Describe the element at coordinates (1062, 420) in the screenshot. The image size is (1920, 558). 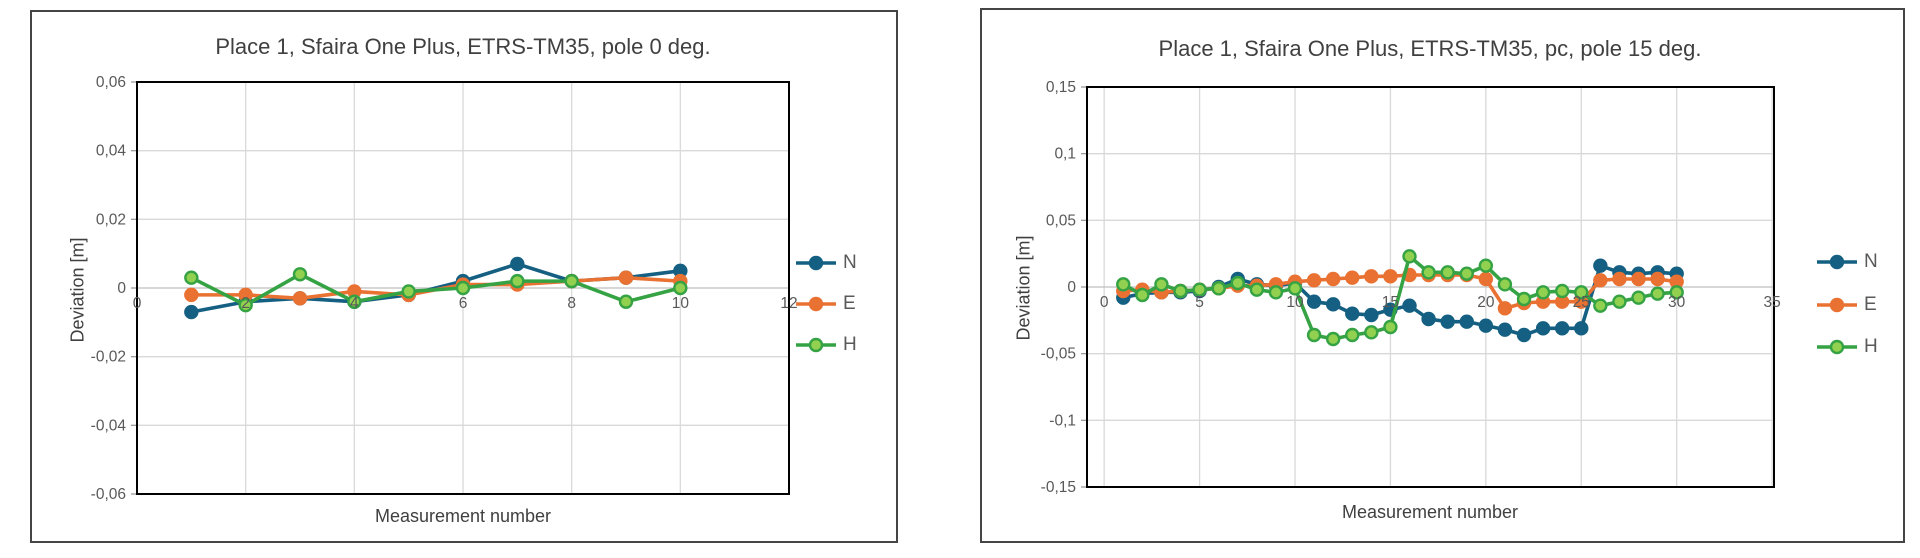
I see `y-tick-label: -0,1` at that location.